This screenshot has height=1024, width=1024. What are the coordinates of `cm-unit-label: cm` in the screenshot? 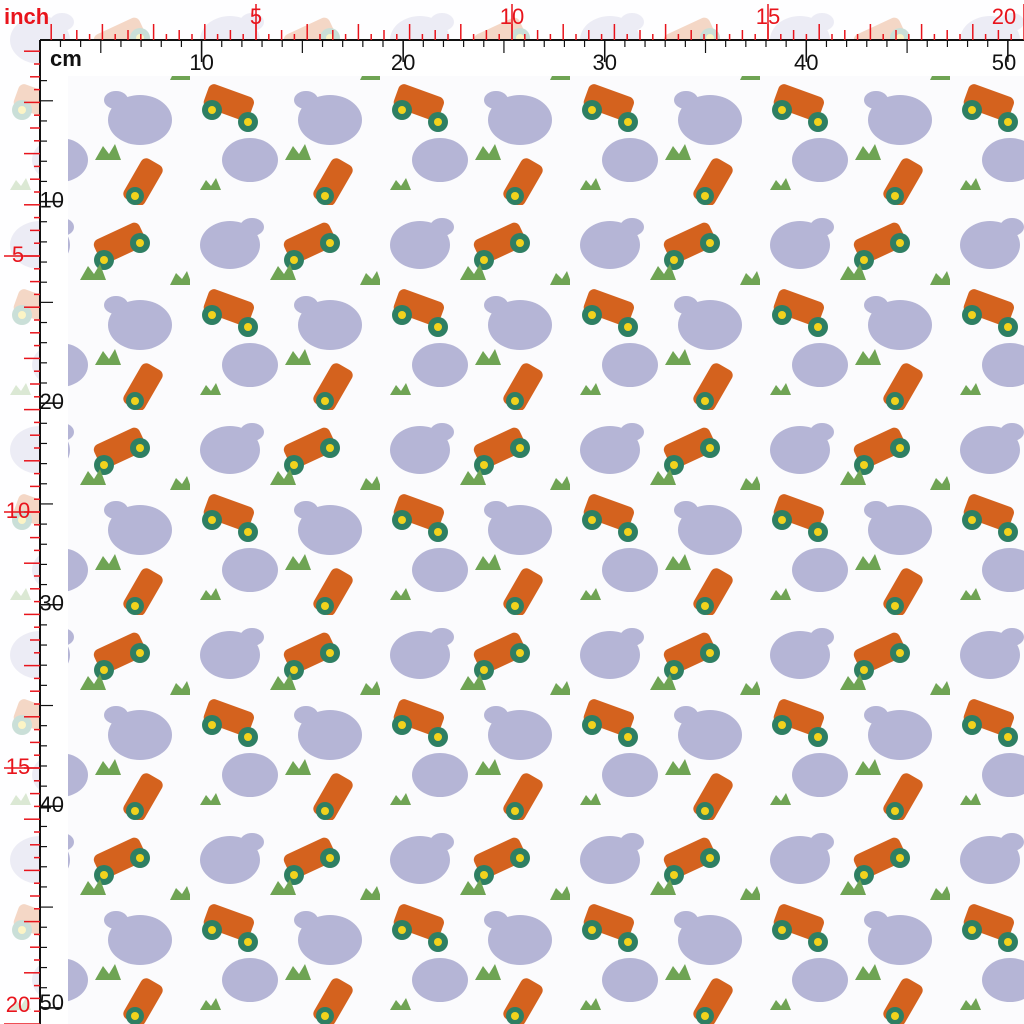 It's located at (66, 58).